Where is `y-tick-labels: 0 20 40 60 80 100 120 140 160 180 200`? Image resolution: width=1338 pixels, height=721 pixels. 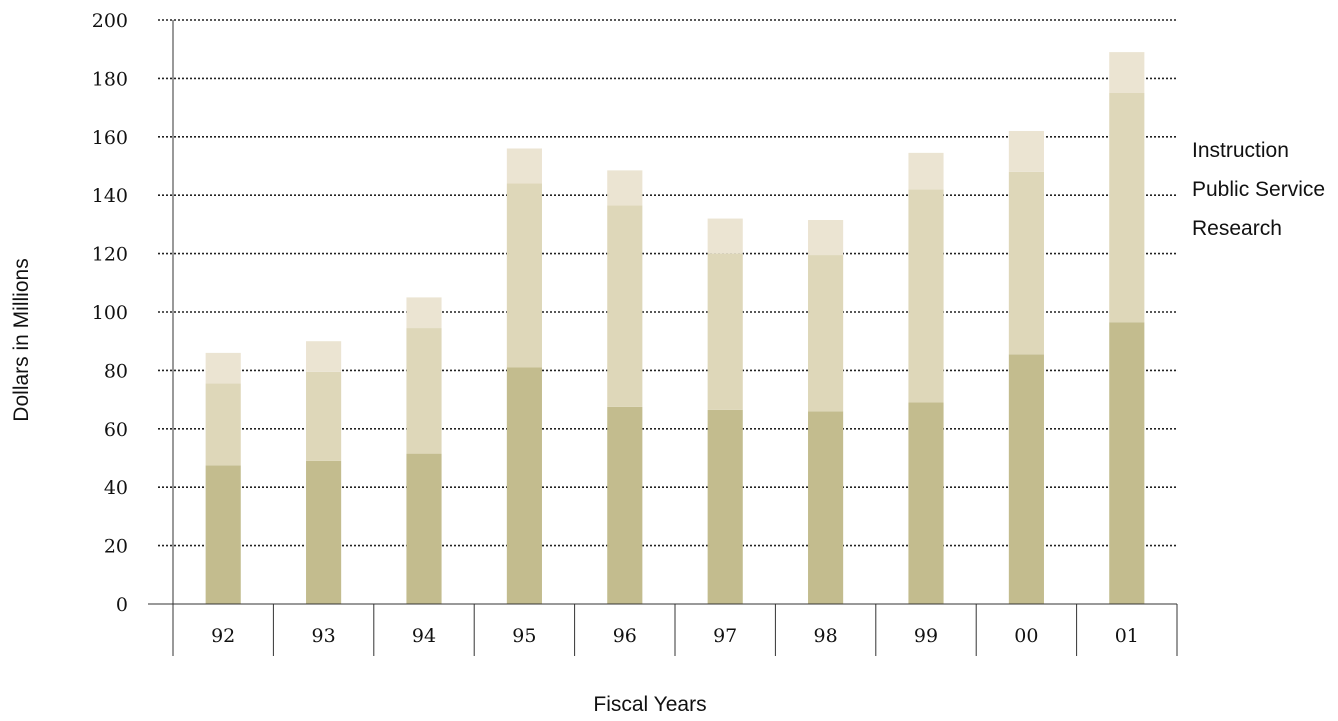 y-tick-labels: 0 20 40 60 80 100 120 140 160 180 200 is located at coordinates (110, 313).